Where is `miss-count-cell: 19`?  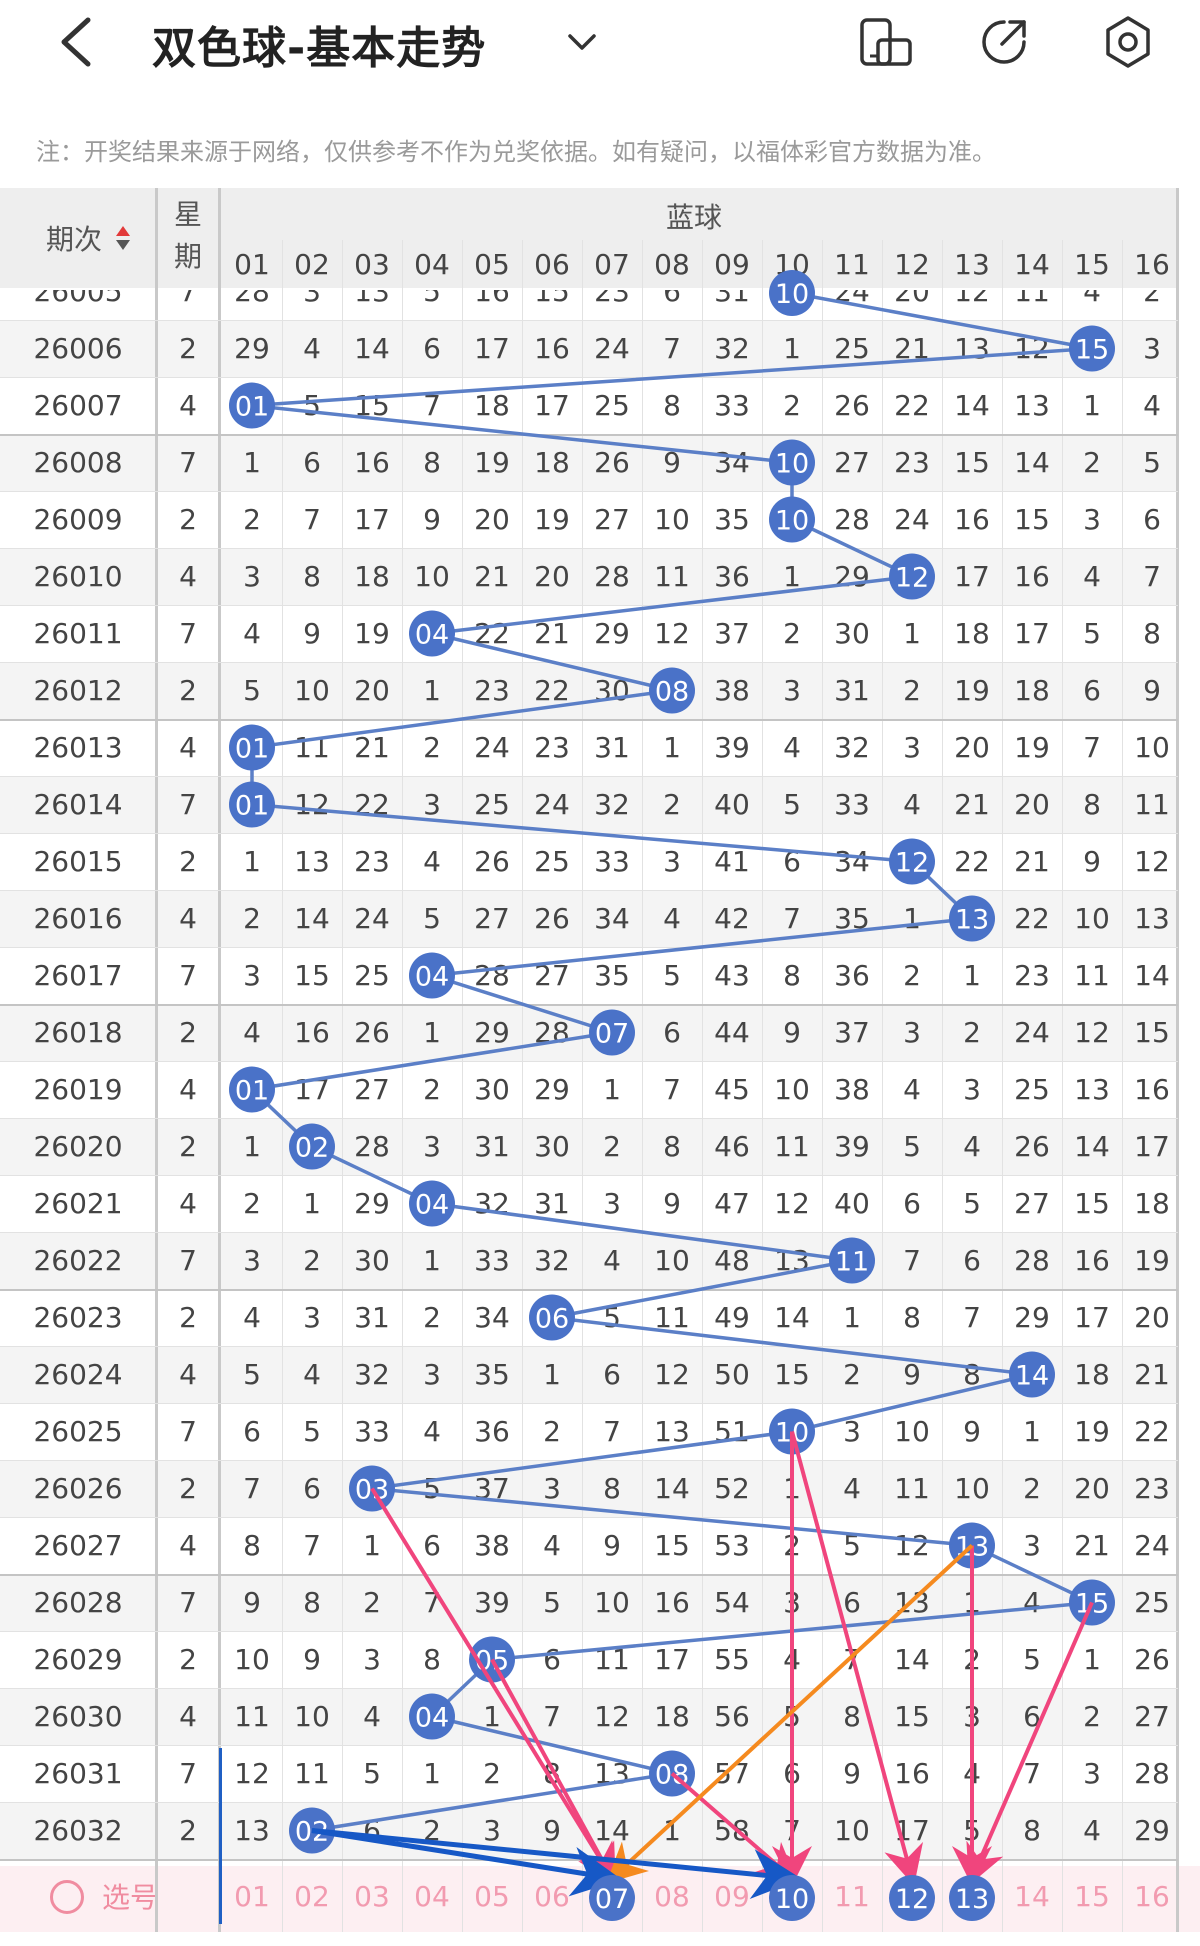 miss-count-cell: 19 is located at coordinates (1152, 1260).